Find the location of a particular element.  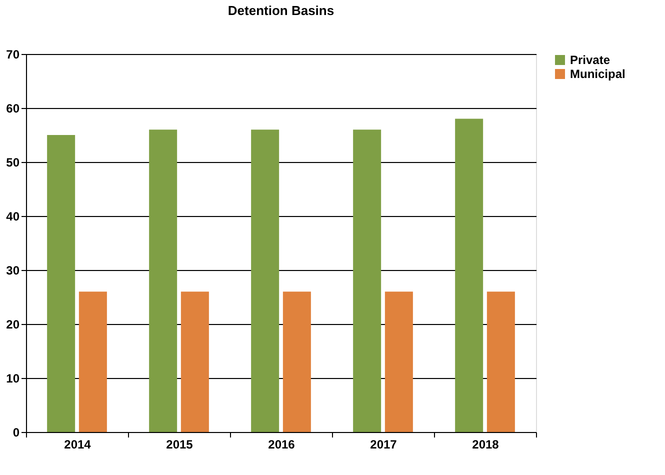

y-tick-label: 60 is located at coordinates (13, 109).